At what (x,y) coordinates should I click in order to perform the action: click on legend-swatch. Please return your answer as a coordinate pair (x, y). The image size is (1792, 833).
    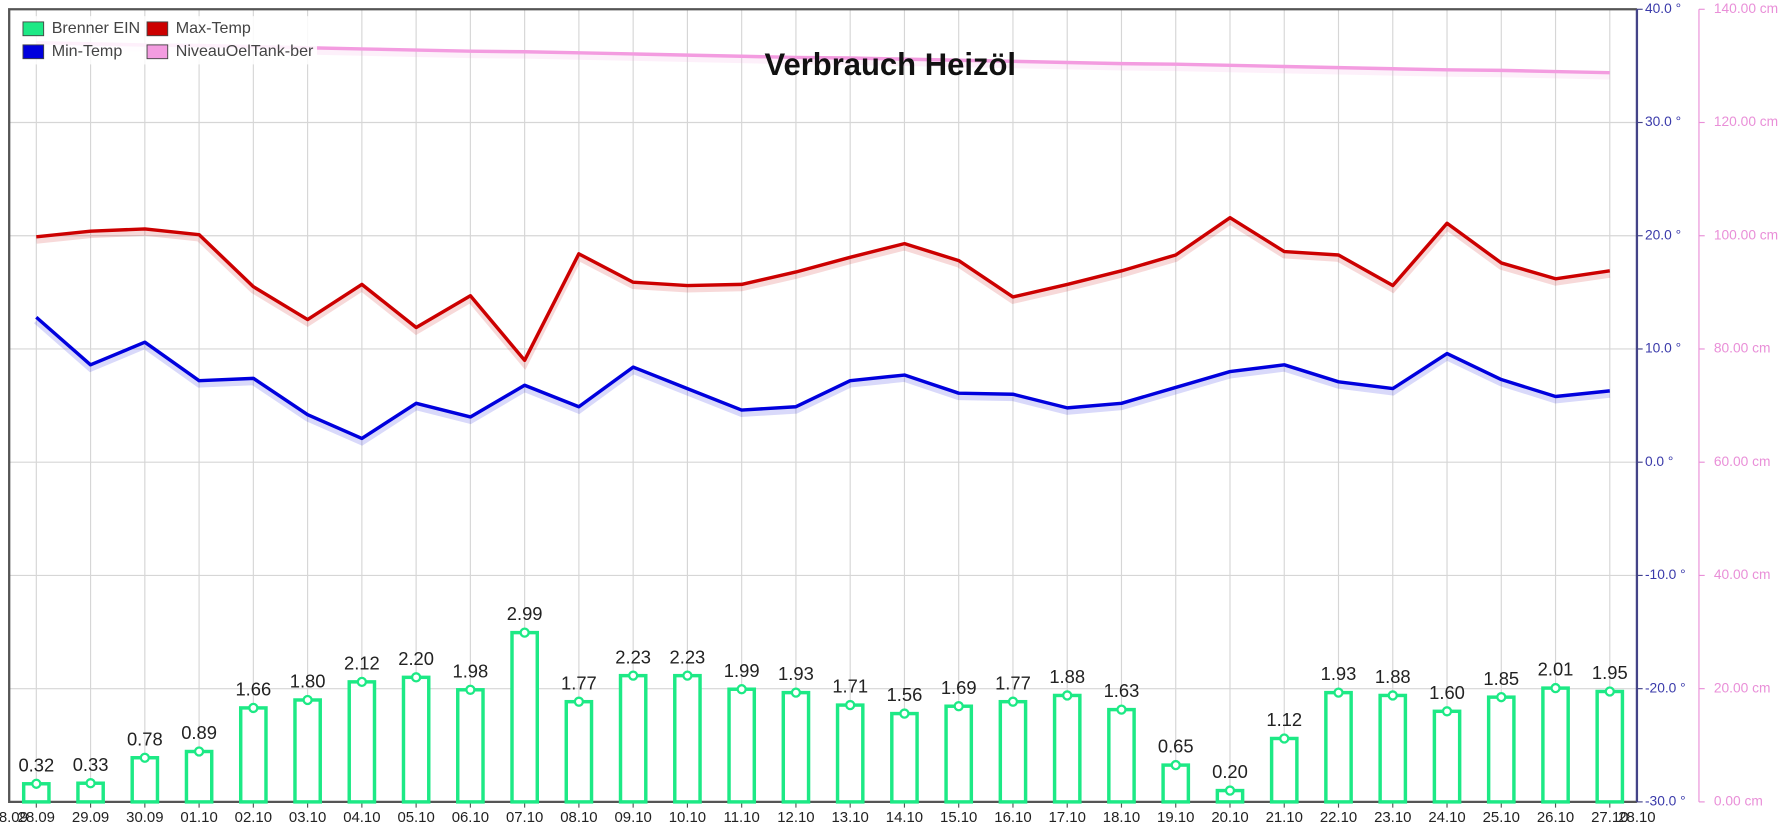
    Looking at the image, I should click on (157, 29).